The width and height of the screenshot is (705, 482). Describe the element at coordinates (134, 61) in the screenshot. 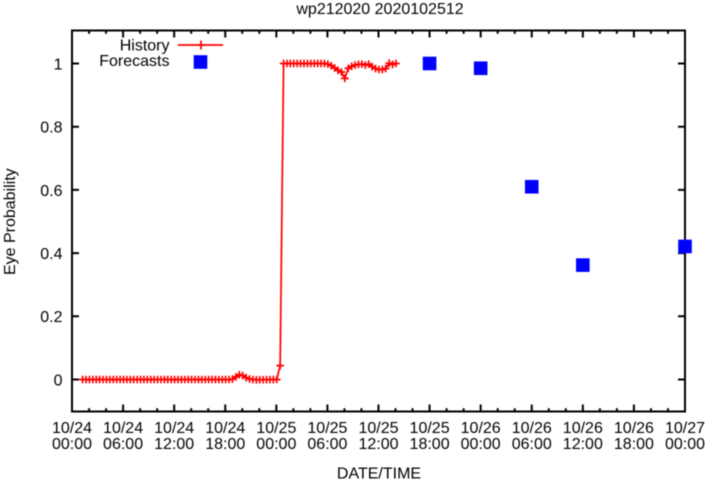

I see `svg-text: Forecasts` at that location.